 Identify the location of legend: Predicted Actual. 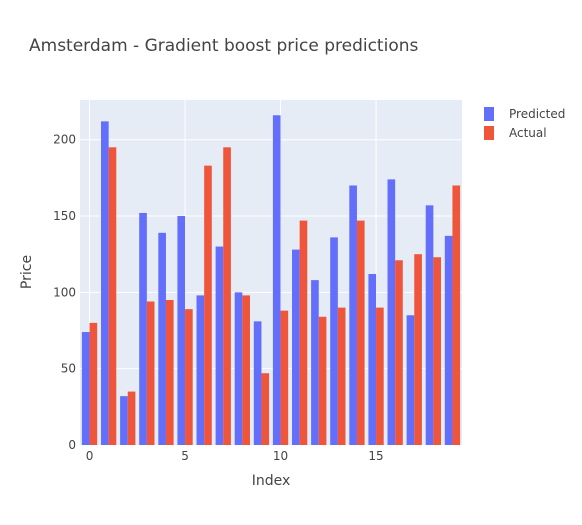
(524, 123).